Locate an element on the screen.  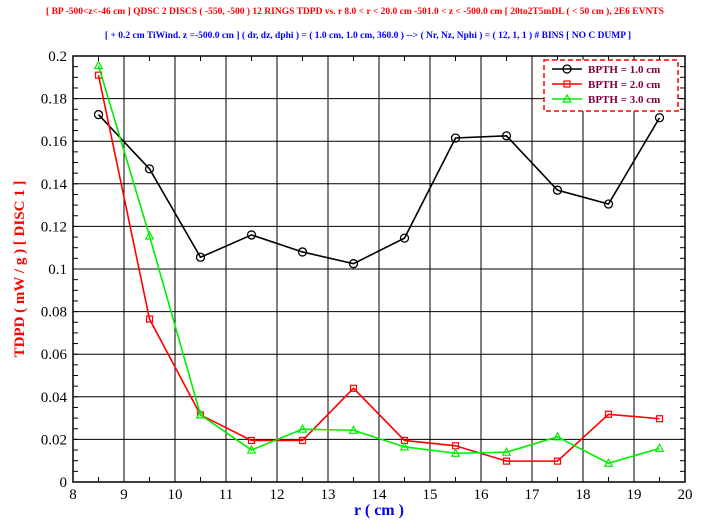
legend-item-3: BPTH = 3.0 cm is located at coordinates (606, 99).